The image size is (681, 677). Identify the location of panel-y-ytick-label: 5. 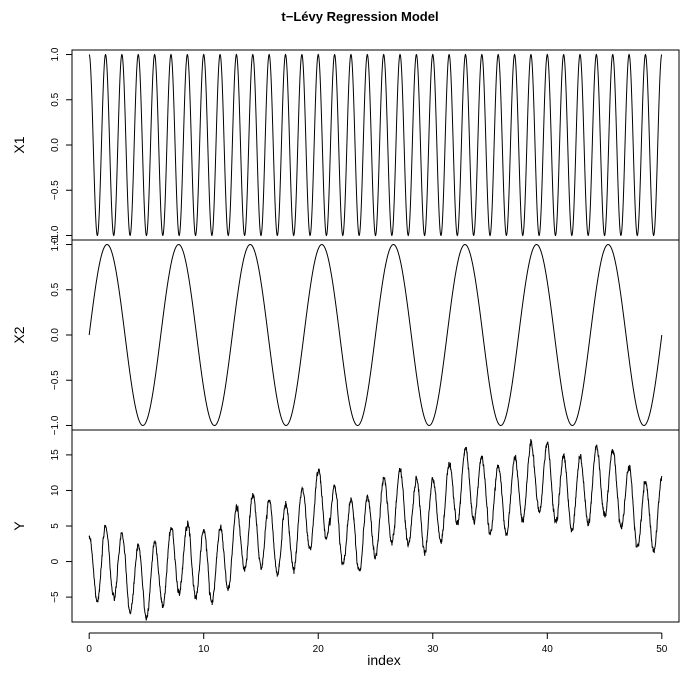
(55, 526).